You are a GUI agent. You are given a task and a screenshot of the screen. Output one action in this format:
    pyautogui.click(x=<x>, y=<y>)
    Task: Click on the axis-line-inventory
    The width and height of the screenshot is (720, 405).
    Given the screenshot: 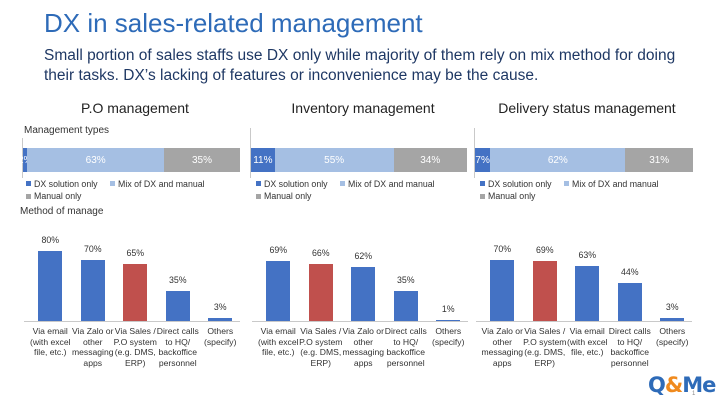 What is the action you would take?
    pyautogui.click(x=250, y=153)
    